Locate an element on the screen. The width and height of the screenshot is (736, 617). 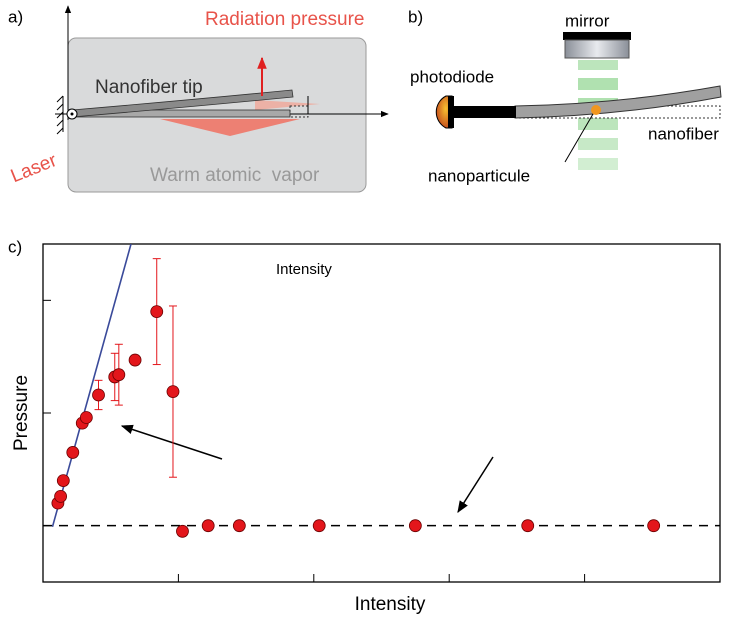
pivot is located at coordinates (72, 114).